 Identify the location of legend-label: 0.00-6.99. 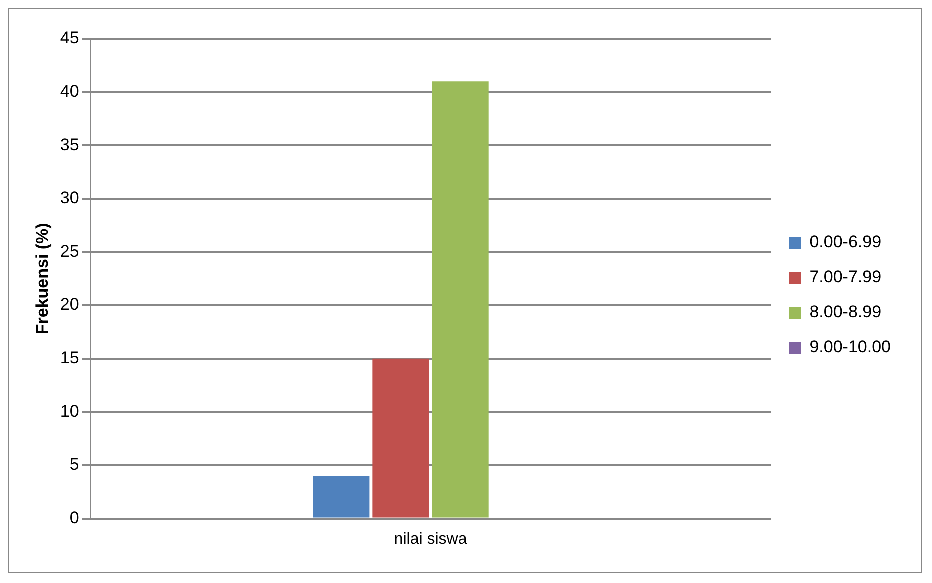
(846, 242).